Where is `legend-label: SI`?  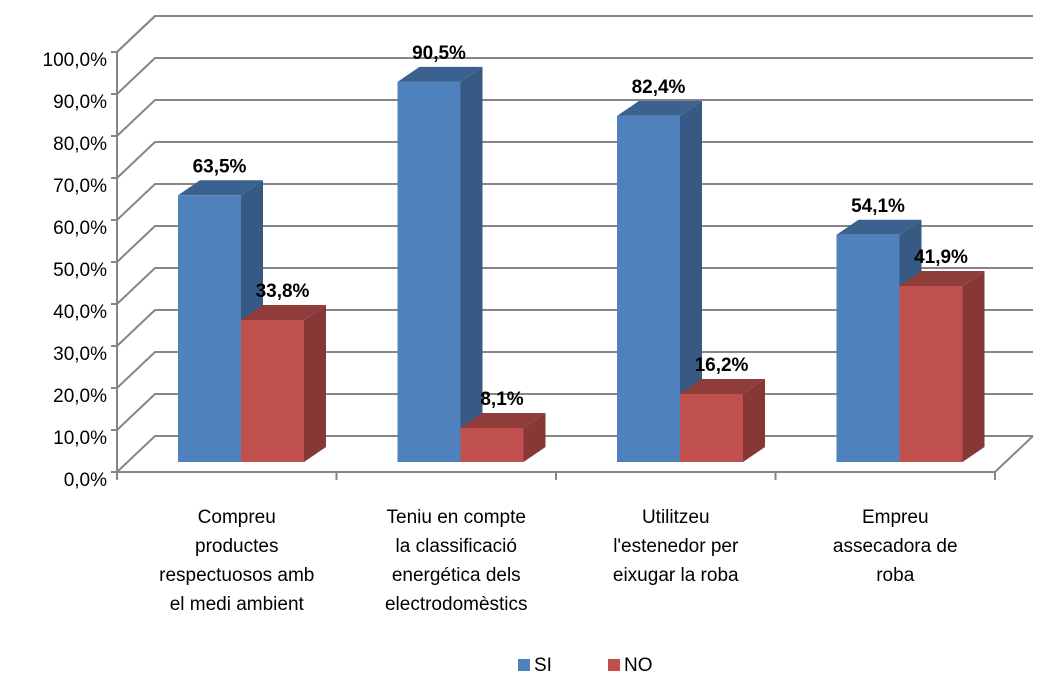
legend-label: SI is located at coordinates (543, 665).